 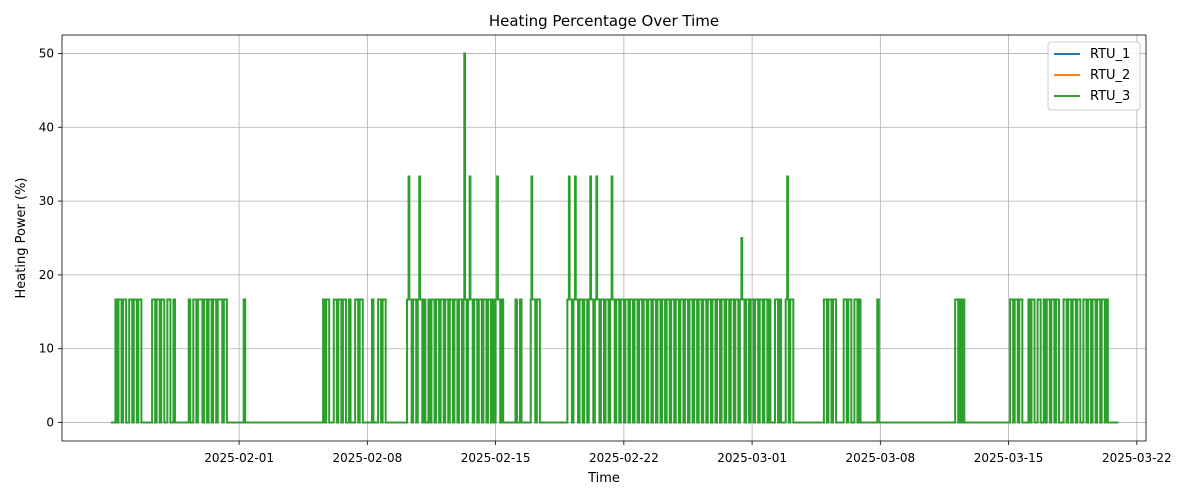 I want to click on legend-label-rtu-1: RTU_1, so click(x=1110, y=54).